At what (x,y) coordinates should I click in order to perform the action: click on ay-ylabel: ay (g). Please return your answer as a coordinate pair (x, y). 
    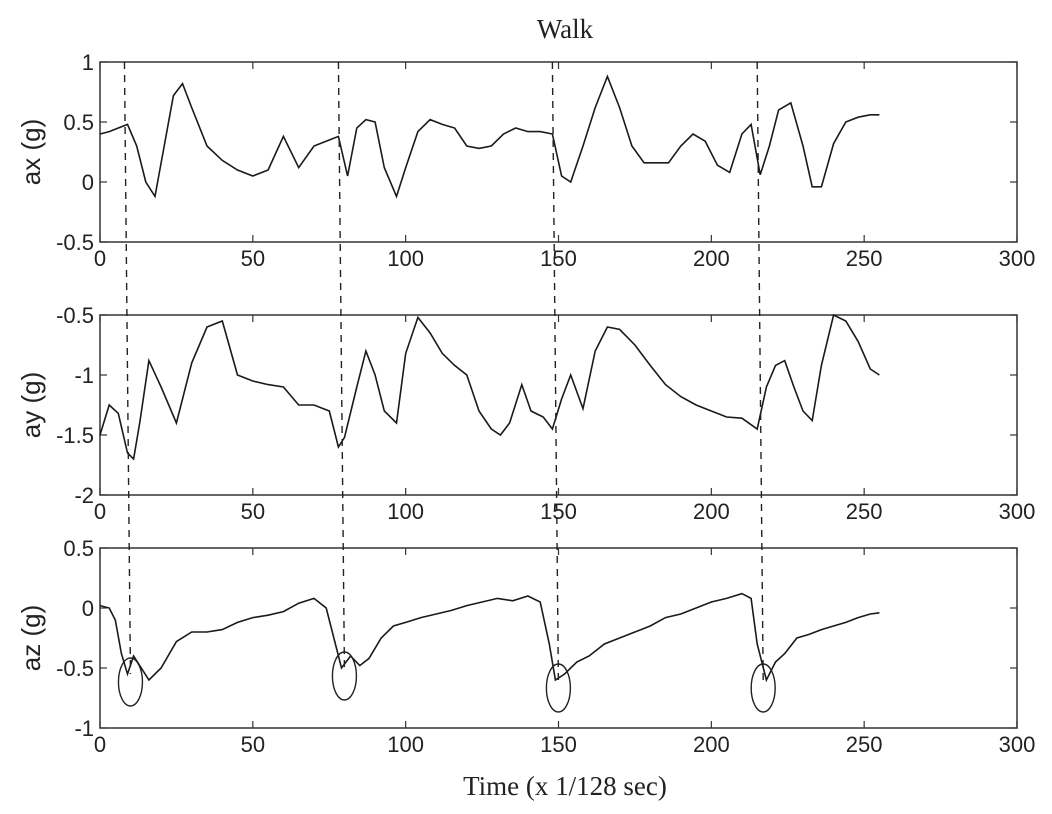
    Looking at the image, I should click on (31, 405).